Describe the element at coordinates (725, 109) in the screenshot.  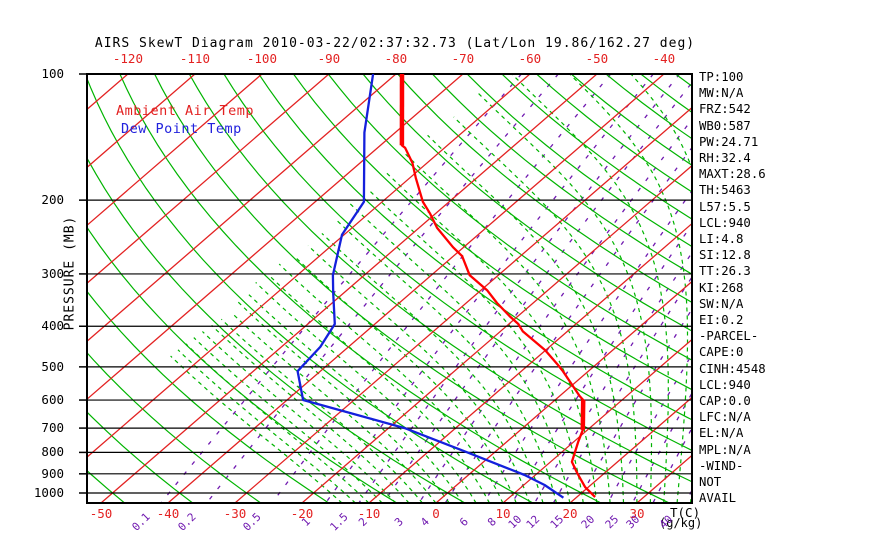
I see `stat-line: FRZ:542` at that location.